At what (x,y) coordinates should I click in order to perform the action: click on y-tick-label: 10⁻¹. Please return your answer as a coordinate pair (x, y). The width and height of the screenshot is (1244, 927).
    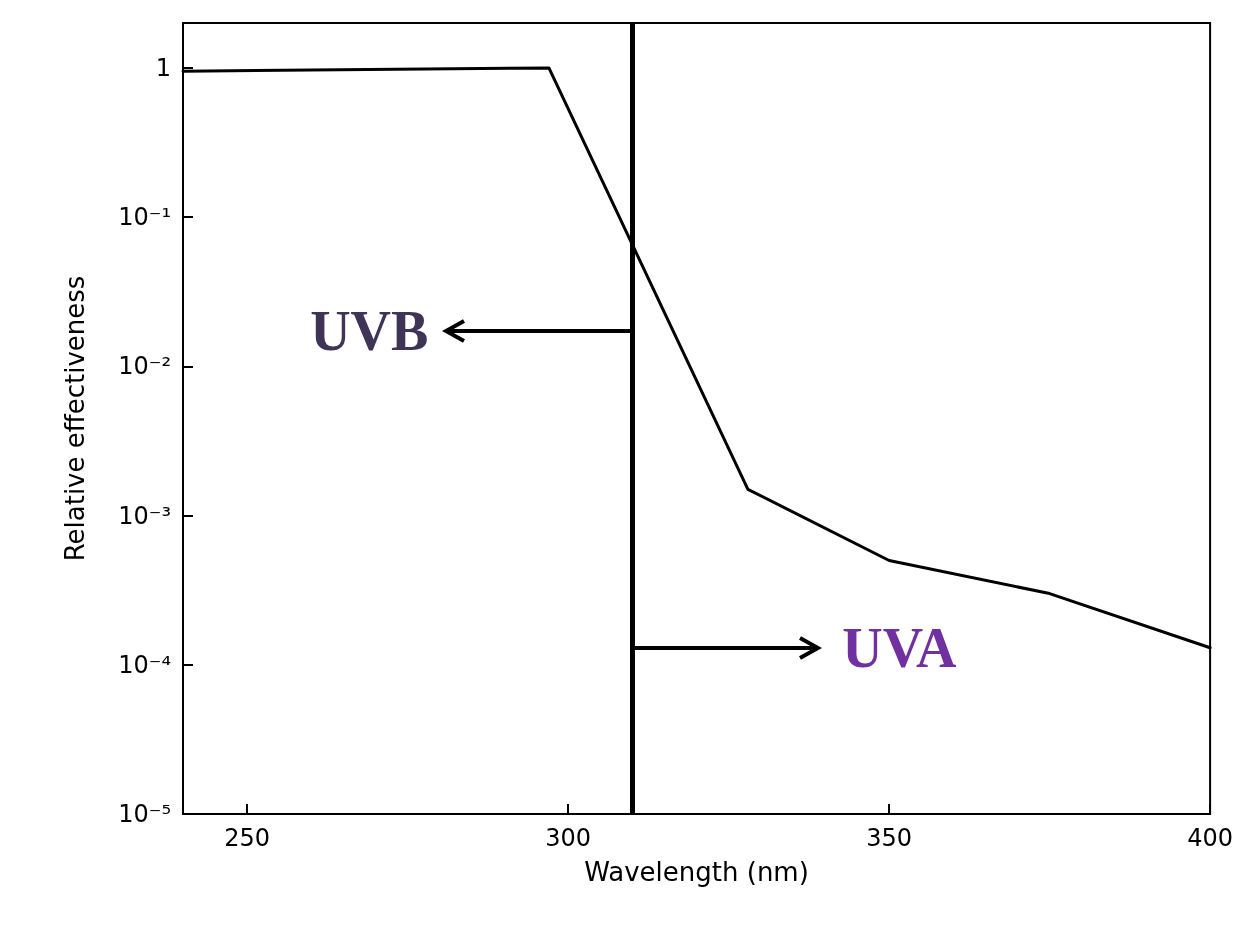
    Looking at the image, I should click on (144, 217).